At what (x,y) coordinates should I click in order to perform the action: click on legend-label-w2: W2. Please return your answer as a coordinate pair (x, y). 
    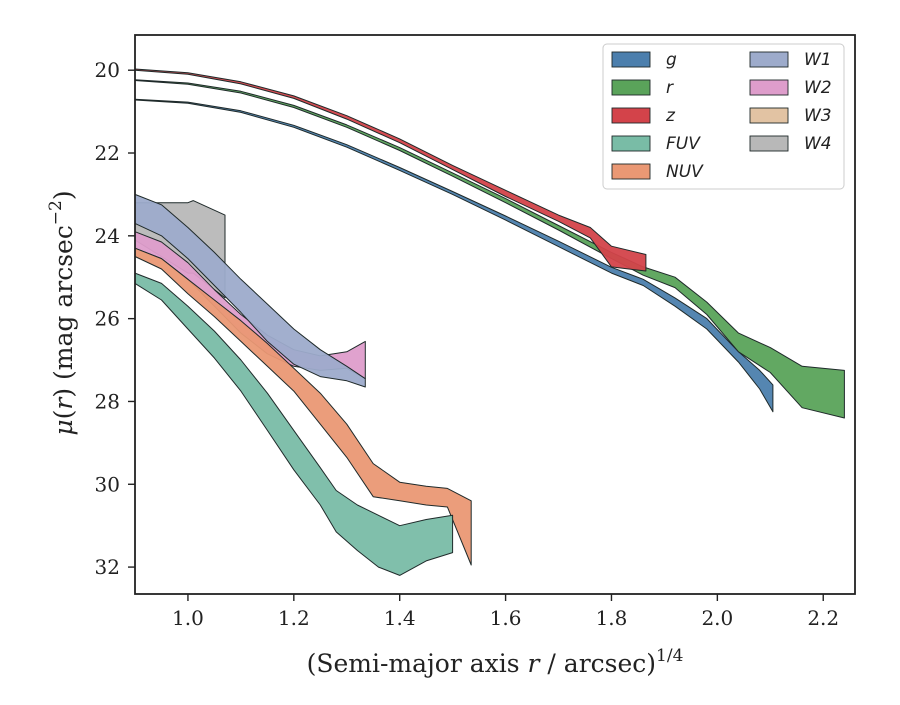
    Looking at the image, I should click on (818, 88).